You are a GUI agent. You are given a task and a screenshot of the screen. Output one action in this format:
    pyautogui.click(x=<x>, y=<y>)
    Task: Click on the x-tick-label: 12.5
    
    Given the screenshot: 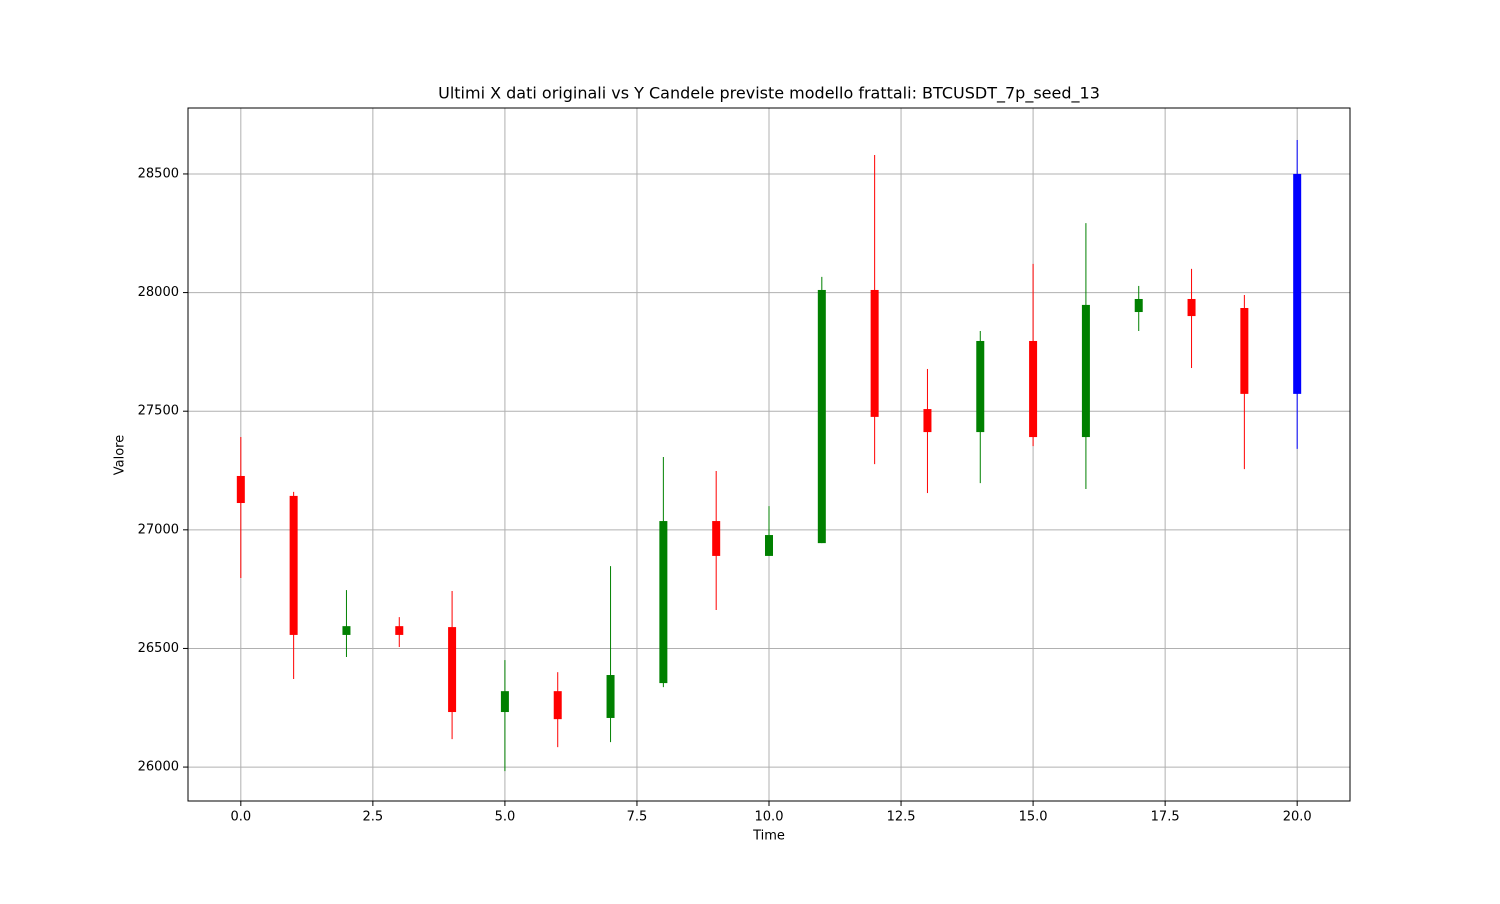 What is the action you would take?
    pyautogui.click(x=901, y=817)
    